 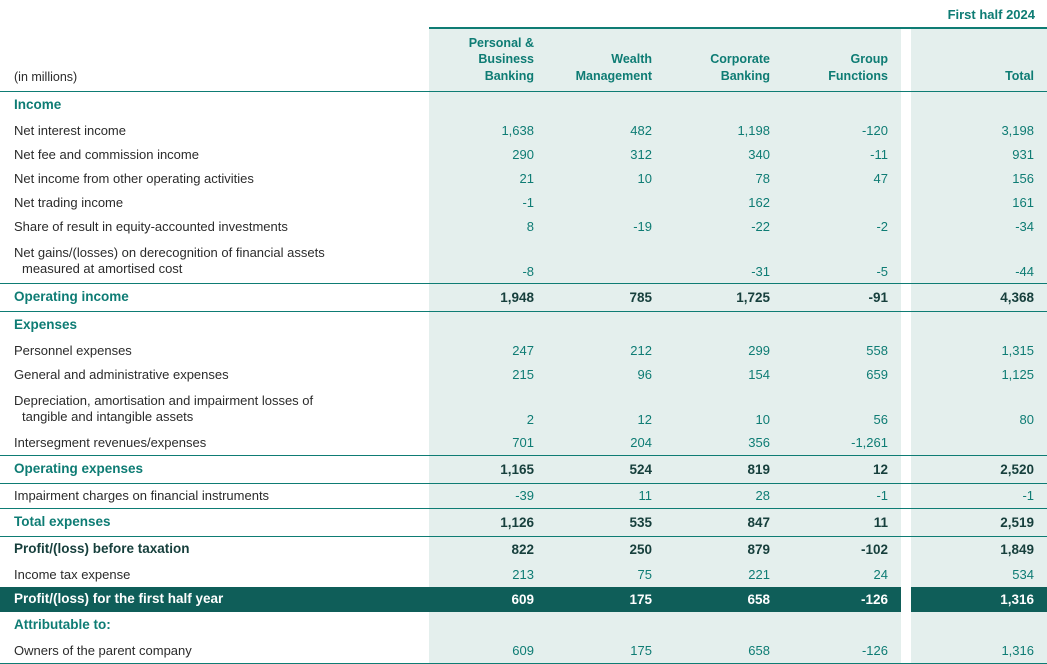 What do you see at coordinates (488, 408) in the screenshot?
I see `value-cell: 2` at bounding box center [488, 408].